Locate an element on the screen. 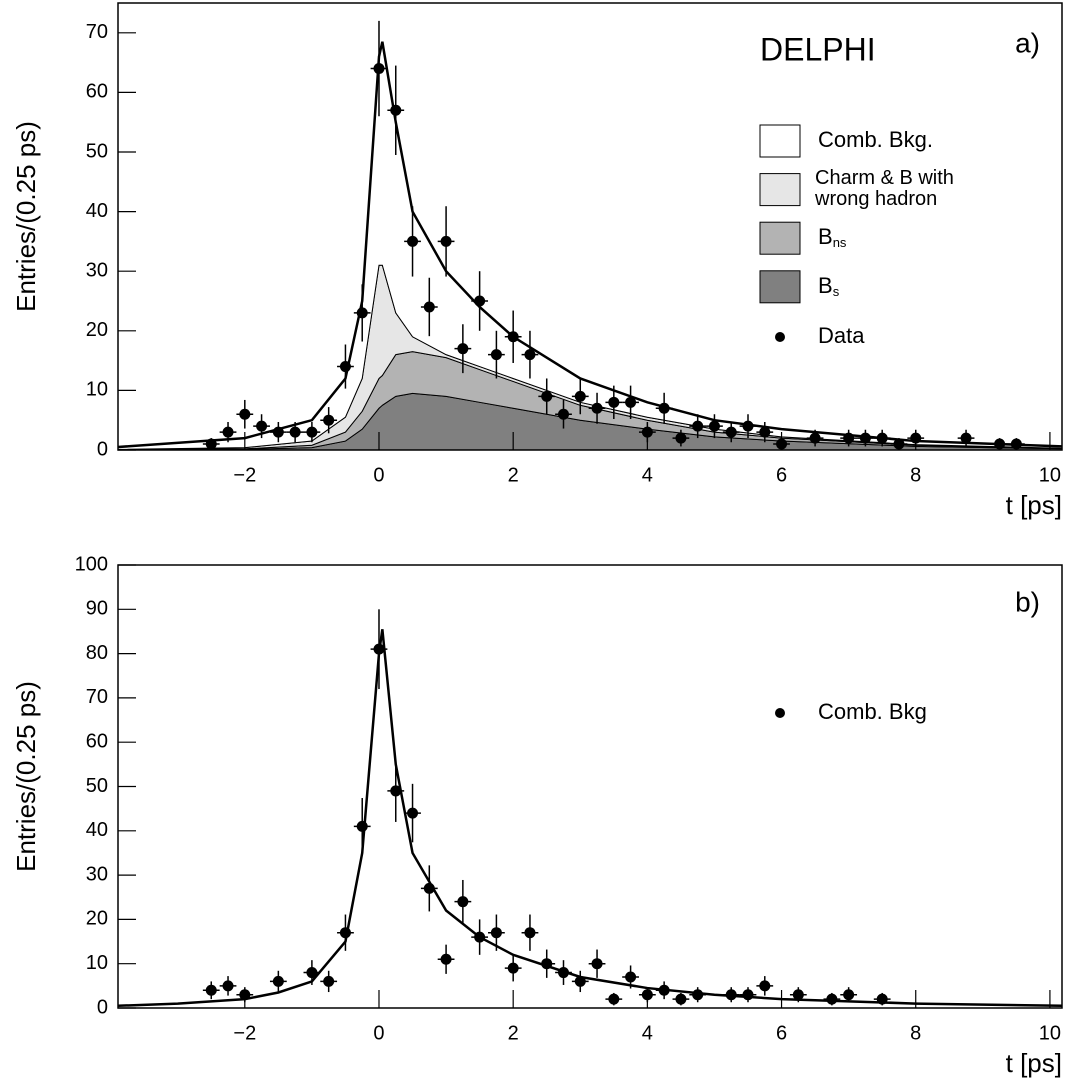  legend-label: Comb. Bkg is located at coordinates (872, 711).